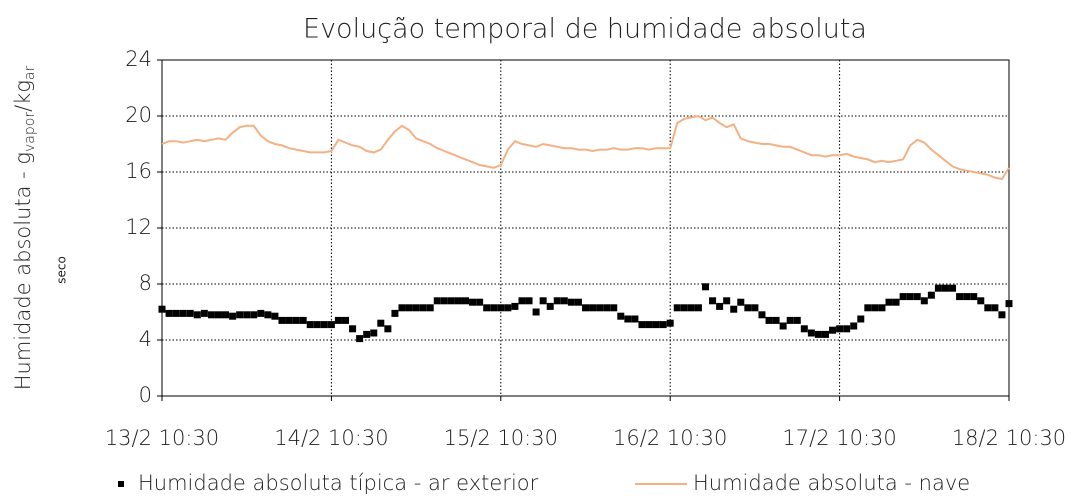 This screenshot has width=1086, height=500. What do you see at coordinates (1009, 438) in the screenshot?
I see `x-tick-label: 18/2 10:30` at bounding box center [1009, 438].